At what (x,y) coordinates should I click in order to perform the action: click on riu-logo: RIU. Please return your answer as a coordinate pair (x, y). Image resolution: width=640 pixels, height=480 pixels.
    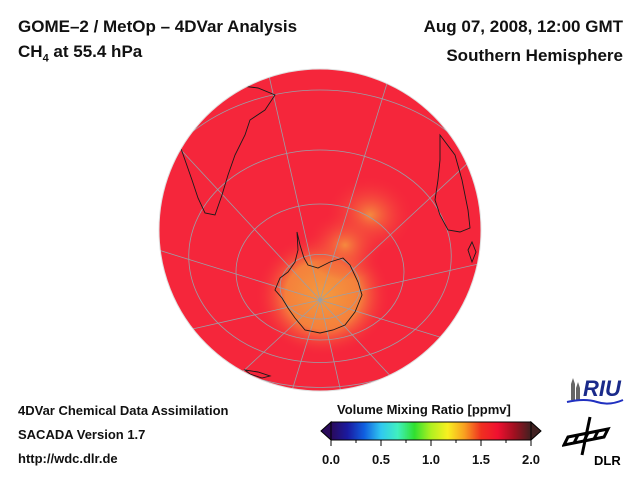
    Looking at the image, I should click on (595, 390).